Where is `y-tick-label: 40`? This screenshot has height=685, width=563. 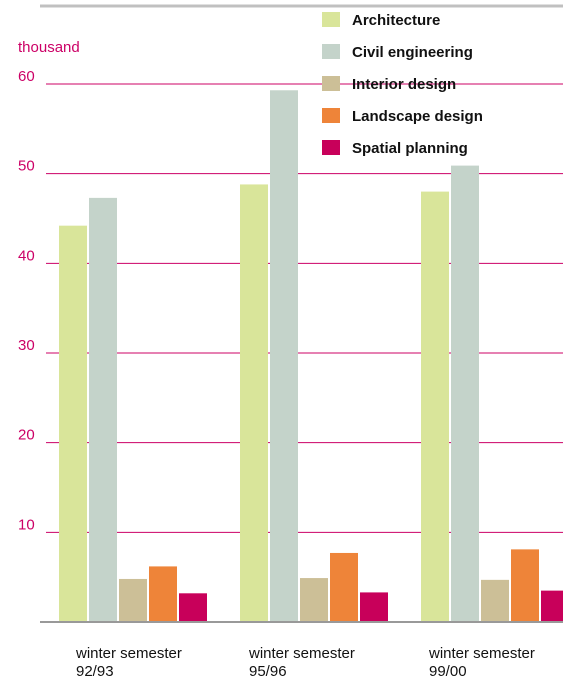 y-tick-label: 40 is located at coordinates (26, 255).